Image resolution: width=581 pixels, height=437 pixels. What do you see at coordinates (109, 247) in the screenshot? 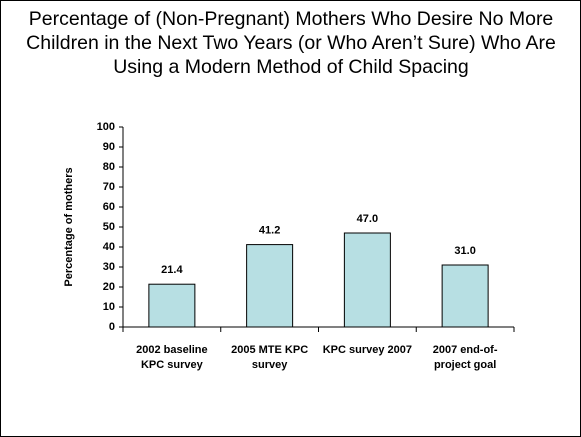
I see `y-tick-label: 40` at bounding box center [109, 247].